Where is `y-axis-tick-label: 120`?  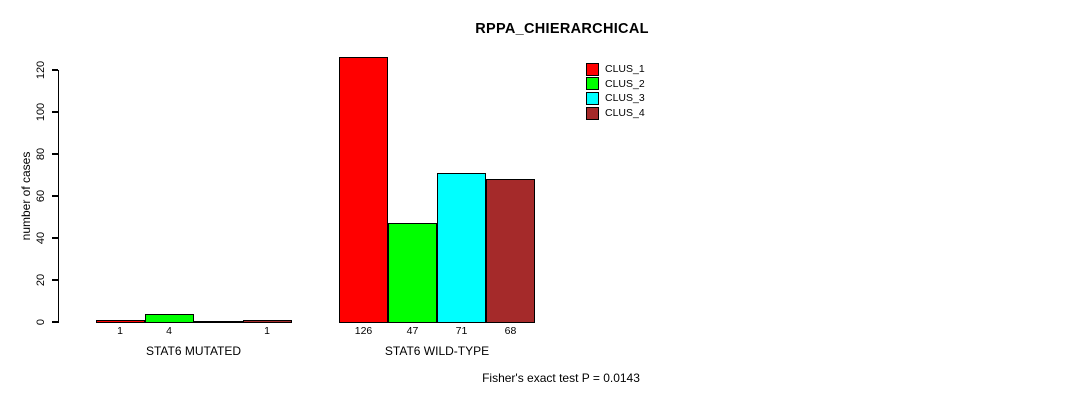 y-axis-tick-label: 120 is located at coordinates (41, 70).